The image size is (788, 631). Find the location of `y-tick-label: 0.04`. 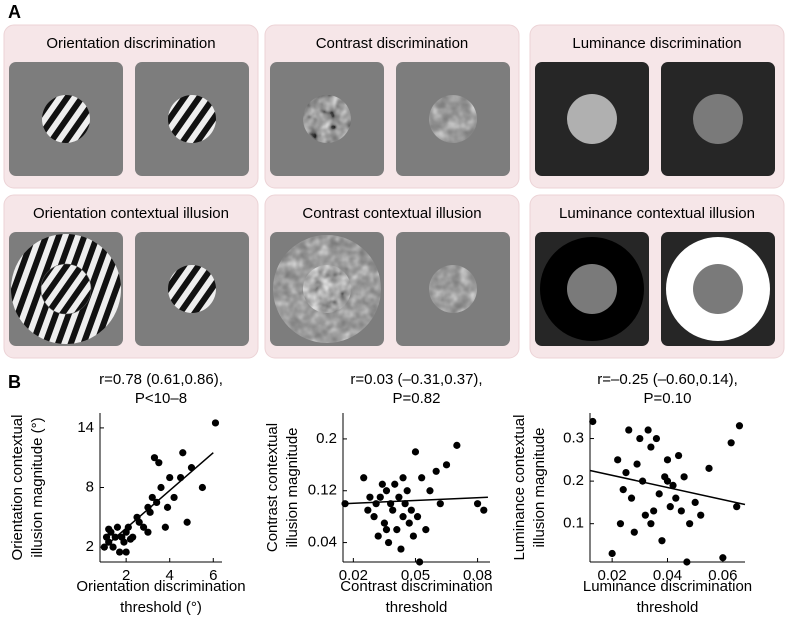

y-tick-label: 0.04 is located at coordinates (322, 542).